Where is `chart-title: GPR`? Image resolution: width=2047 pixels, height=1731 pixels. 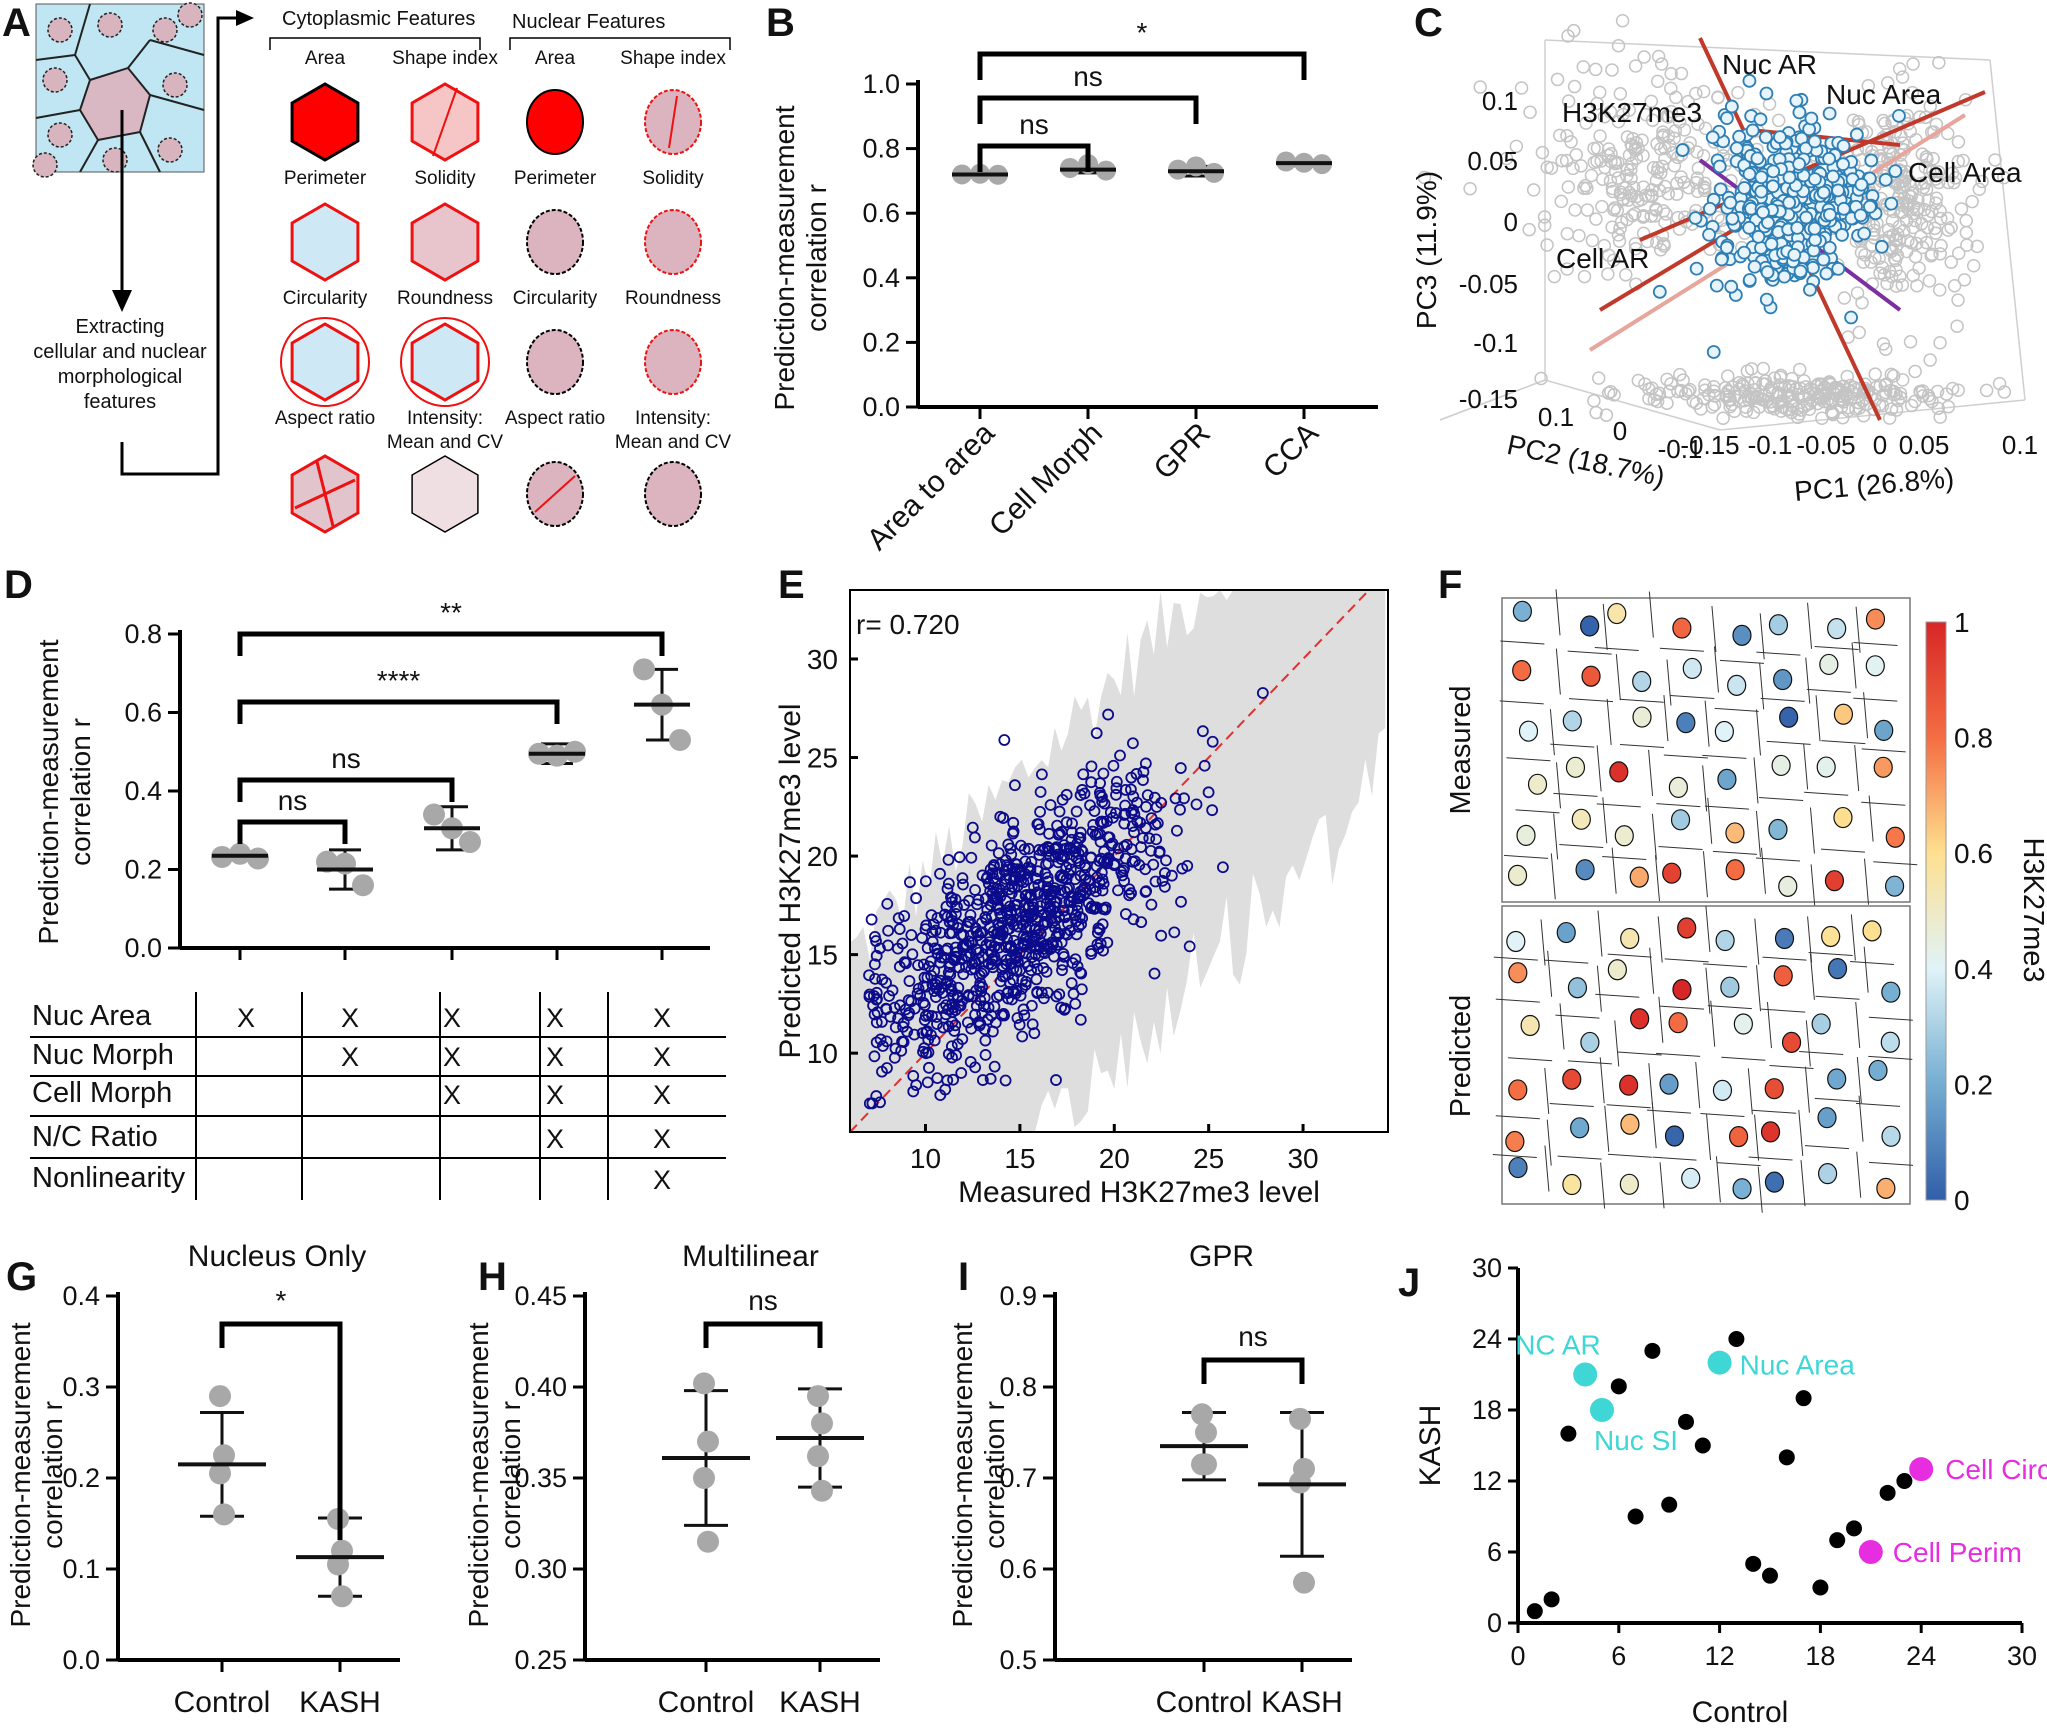 chart-title: GPR is located at coordinates (1221, 1256).